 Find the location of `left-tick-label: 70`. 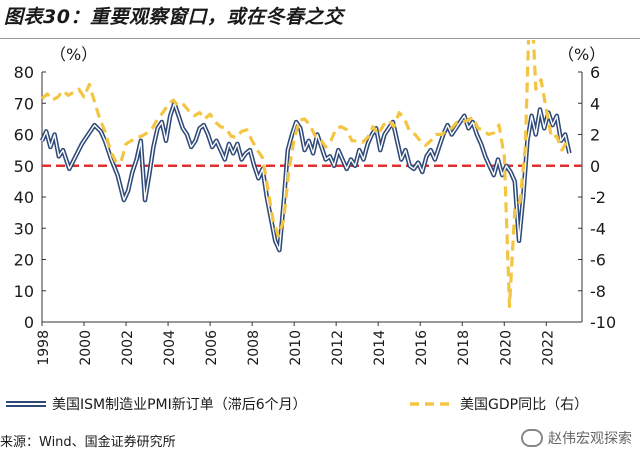

left-tick-label: 70 is located at coordinates (24, 103).